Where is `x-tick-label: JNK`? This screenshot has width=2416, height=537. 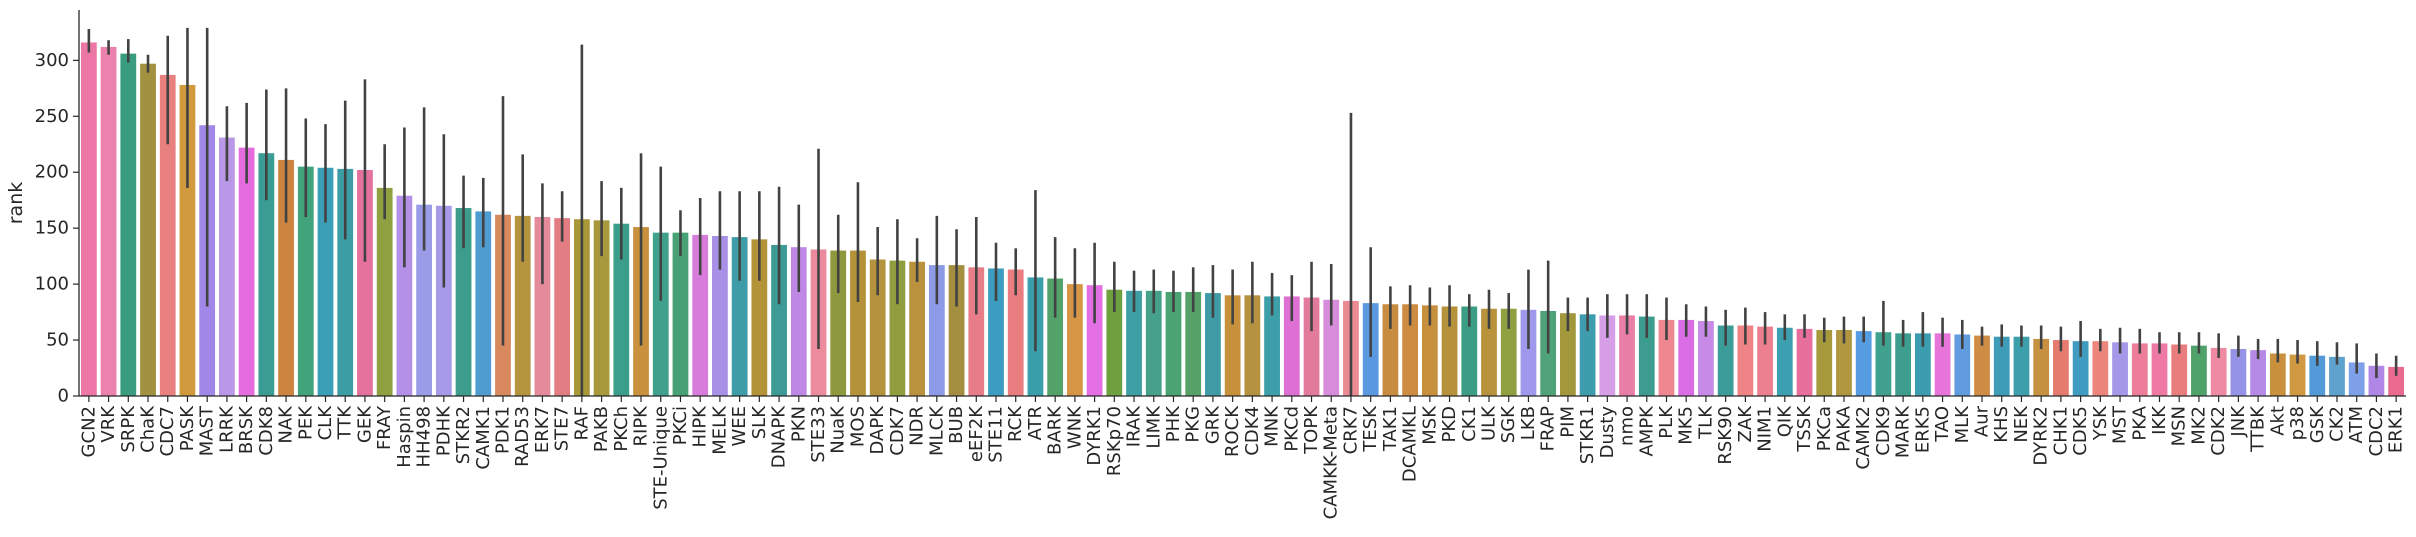
x-tick-label: JNK is located at coordinates (2238, 421).